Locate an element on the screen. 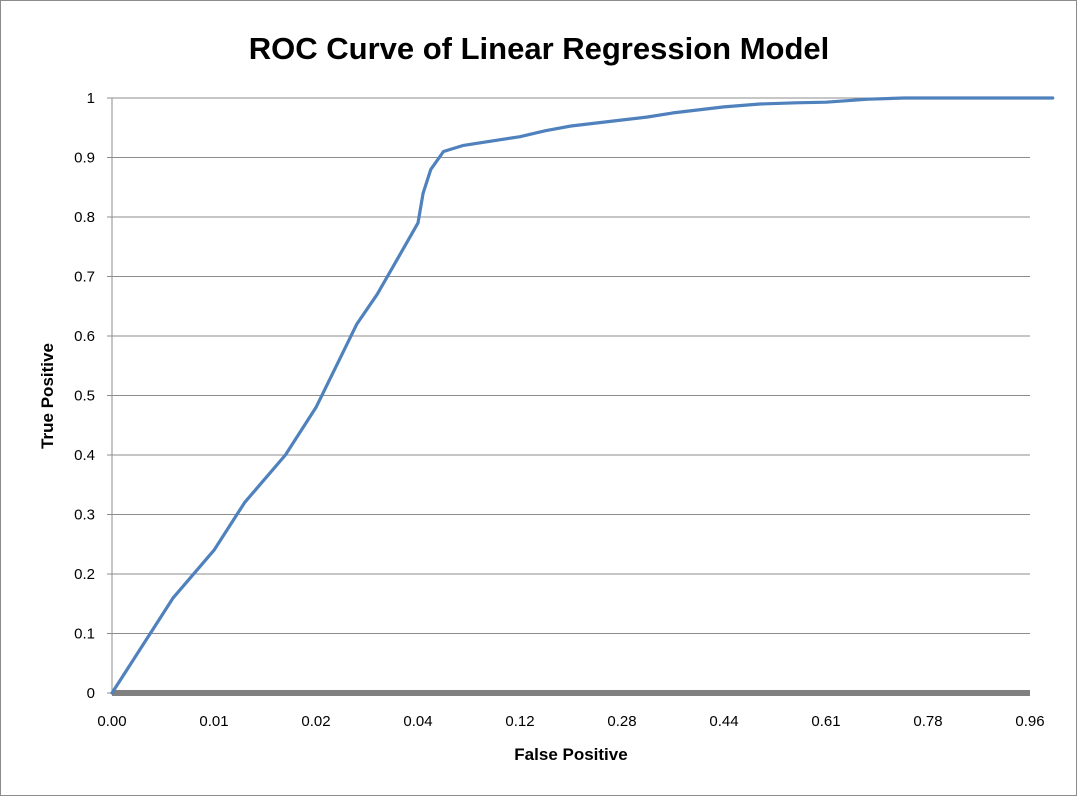 This screenshot has height=797, width=1077. y-axis-title: True Positive is located at coordinates (47, 396).